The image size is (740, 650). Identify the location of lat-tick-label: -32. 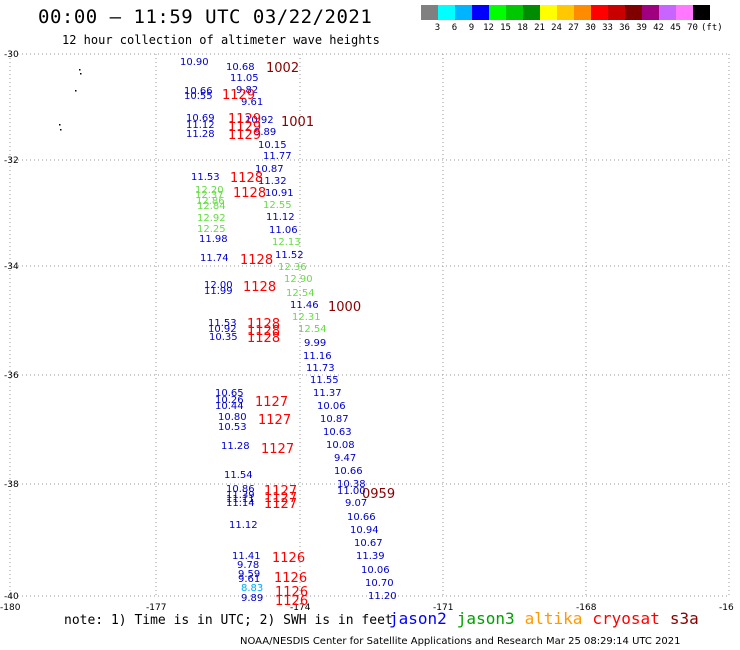
(11, 161).